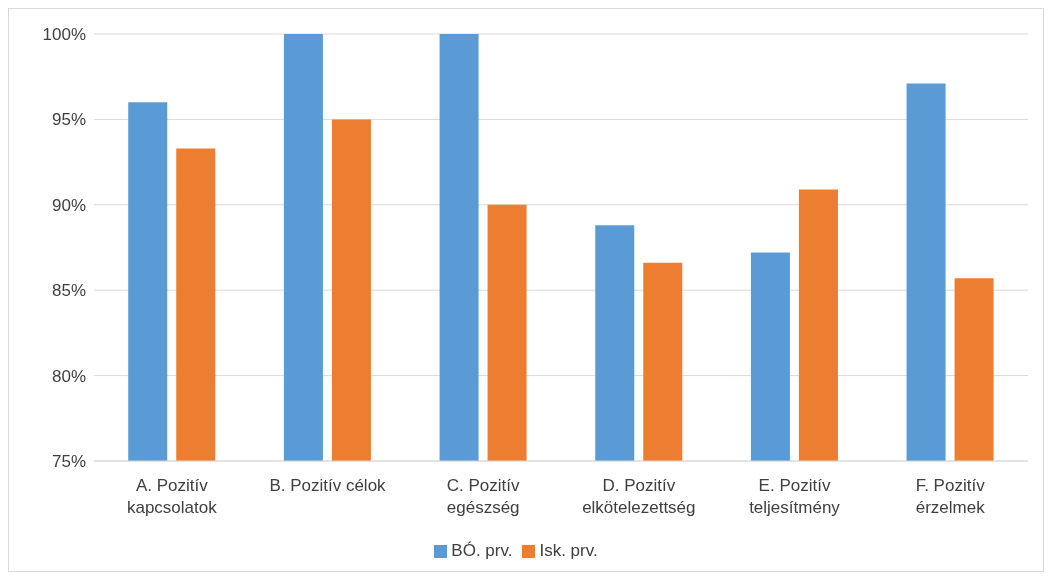 The height and width of the screenshot is (580, 1050). What do you see at coordinates (68, 120) in the screenshot?
I see `y-tick-label: 95%` at bounding box center [68, 120].